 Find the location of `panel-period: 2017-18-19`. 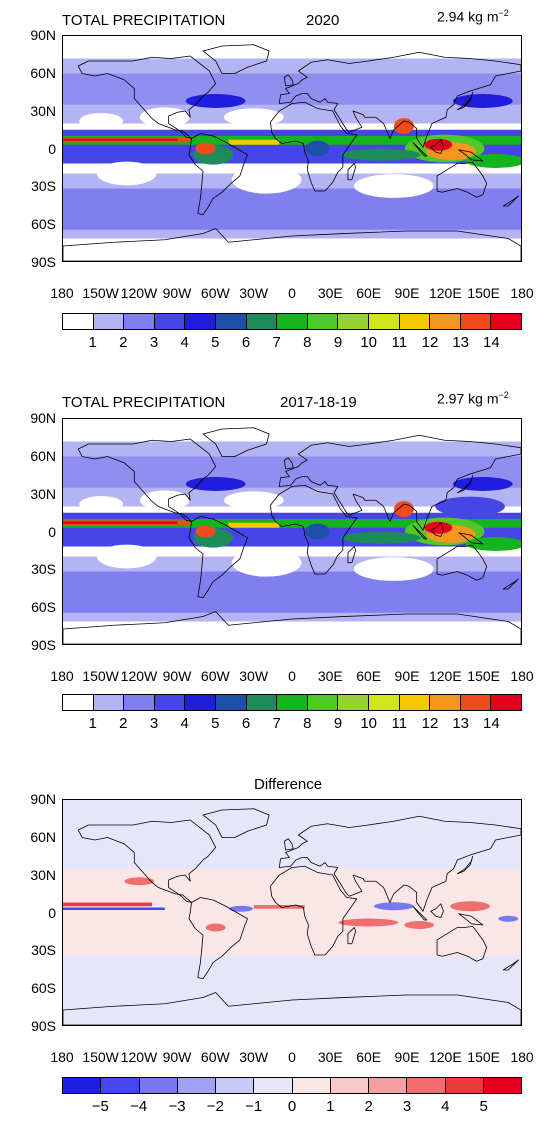

panel-period: 2017-18-19 is located at coordinates (318, 402).